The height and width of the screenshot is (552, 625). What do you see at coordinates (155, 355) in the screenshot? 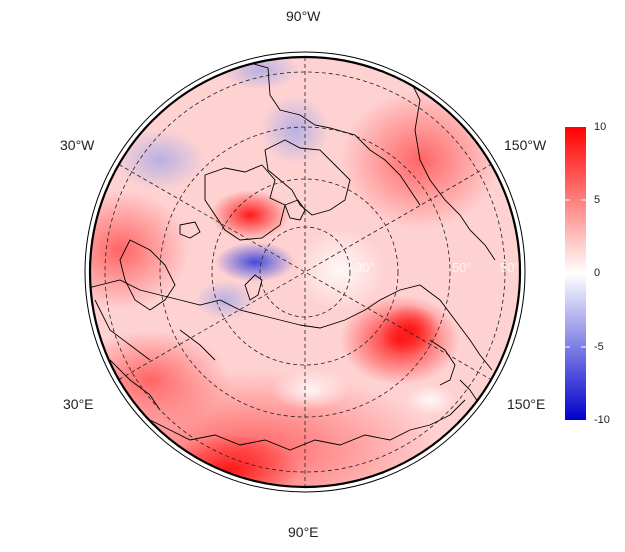
I see `coast-europe-borders` at bounding box center [155, 355].